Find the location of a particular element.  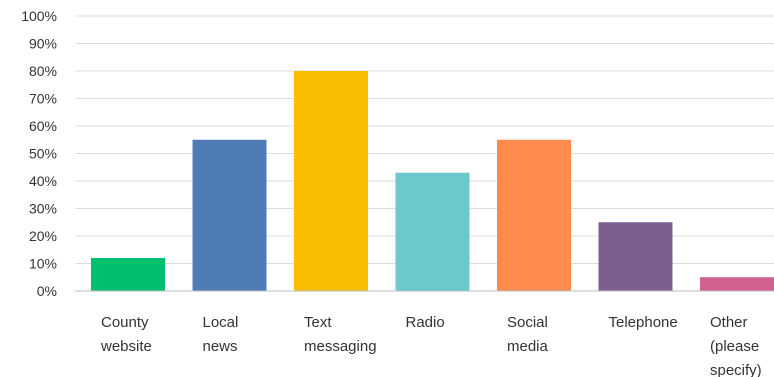

y-tick-label: 20% is located at coordinates (43, 236).